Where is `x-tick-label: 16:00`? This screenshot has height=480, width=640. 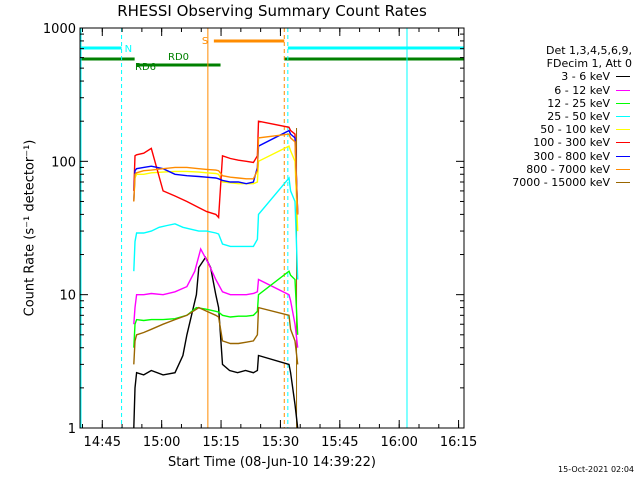 x-tick-label: 16:00 is located at coordinates (398, 442).